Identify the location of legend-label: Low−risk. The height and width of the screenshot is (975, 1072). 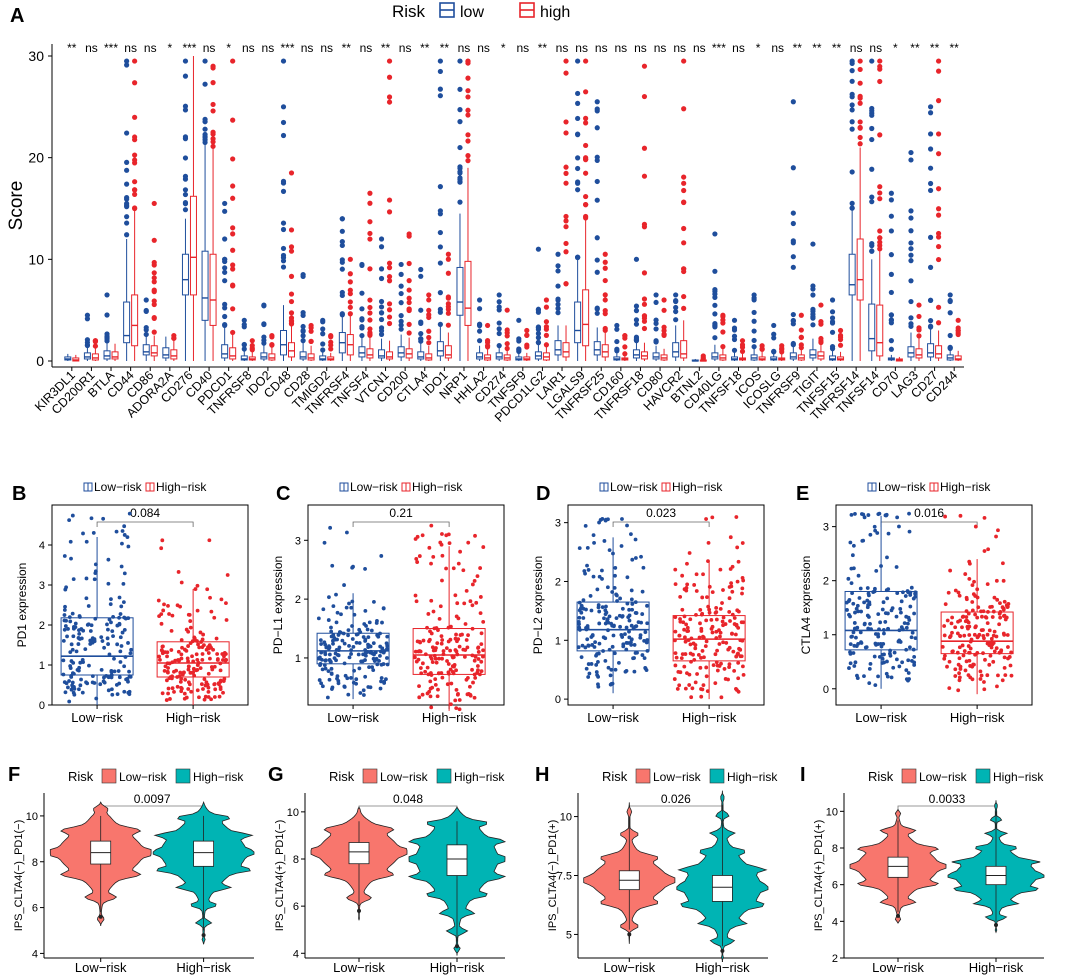
(634, 487).